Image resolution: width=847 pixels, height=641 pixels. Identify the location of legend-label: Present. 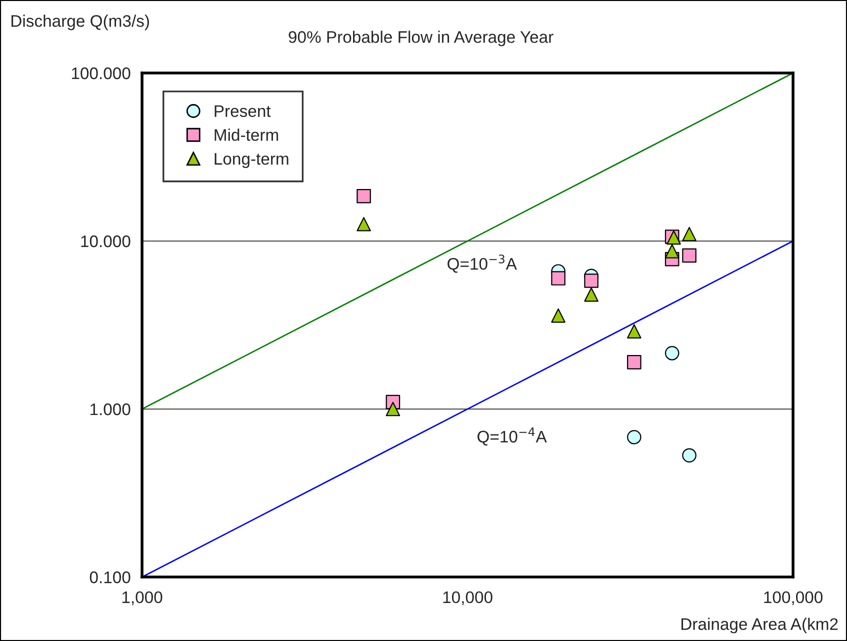
(242, 111).